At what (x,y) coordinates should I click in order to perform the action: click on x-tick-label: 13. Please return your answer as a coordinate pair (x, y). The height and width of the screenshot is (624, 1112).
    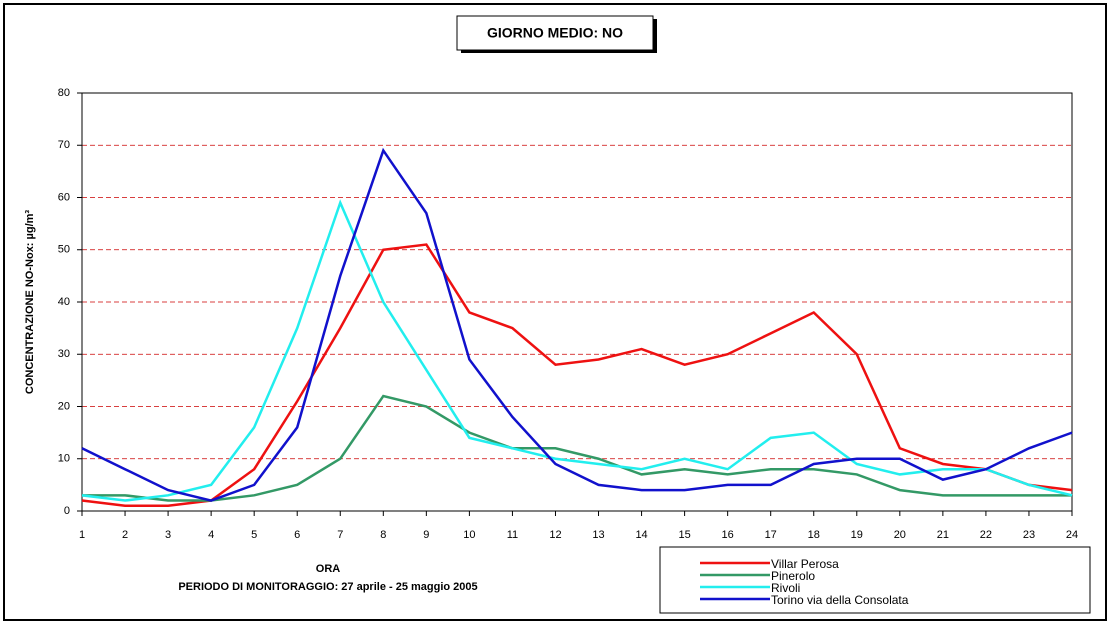
    Looking at the image, I should click on (598, 535).